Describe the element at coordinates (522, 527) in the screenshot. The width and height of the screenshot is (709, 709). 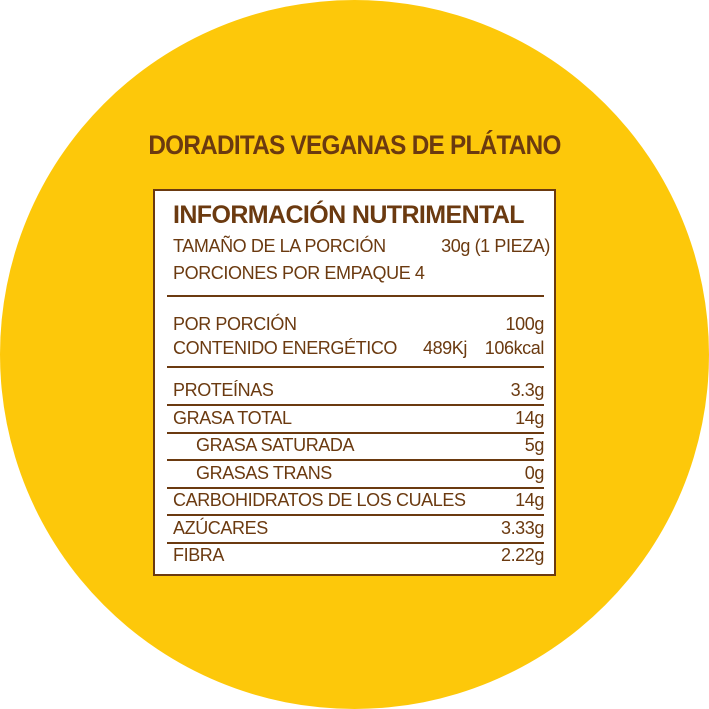
I see `nutrient-value: 3.33g` at that location.